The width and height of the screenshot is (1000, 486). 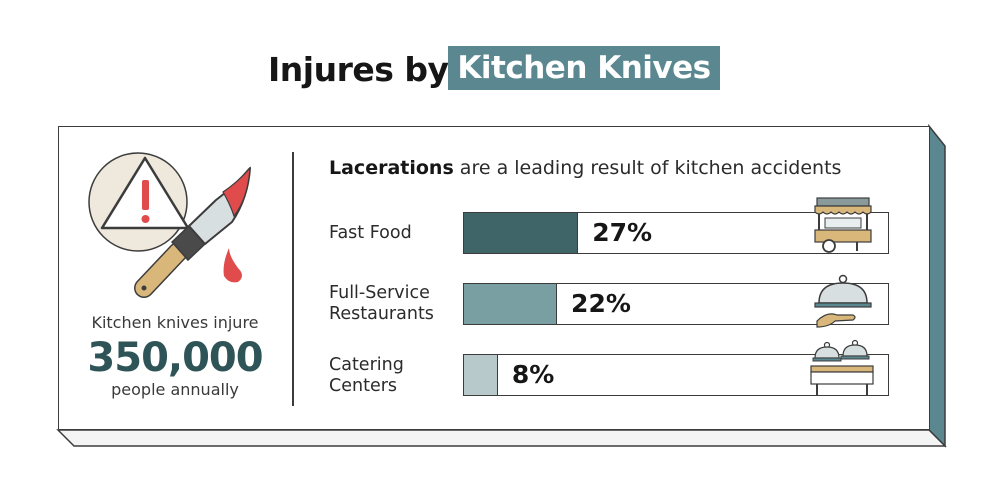 What do you see at coordinates (175, 322) in the screenshot?
I see `stat-lead-text: Kitchen knives injure` at bounding box center [175, 322].